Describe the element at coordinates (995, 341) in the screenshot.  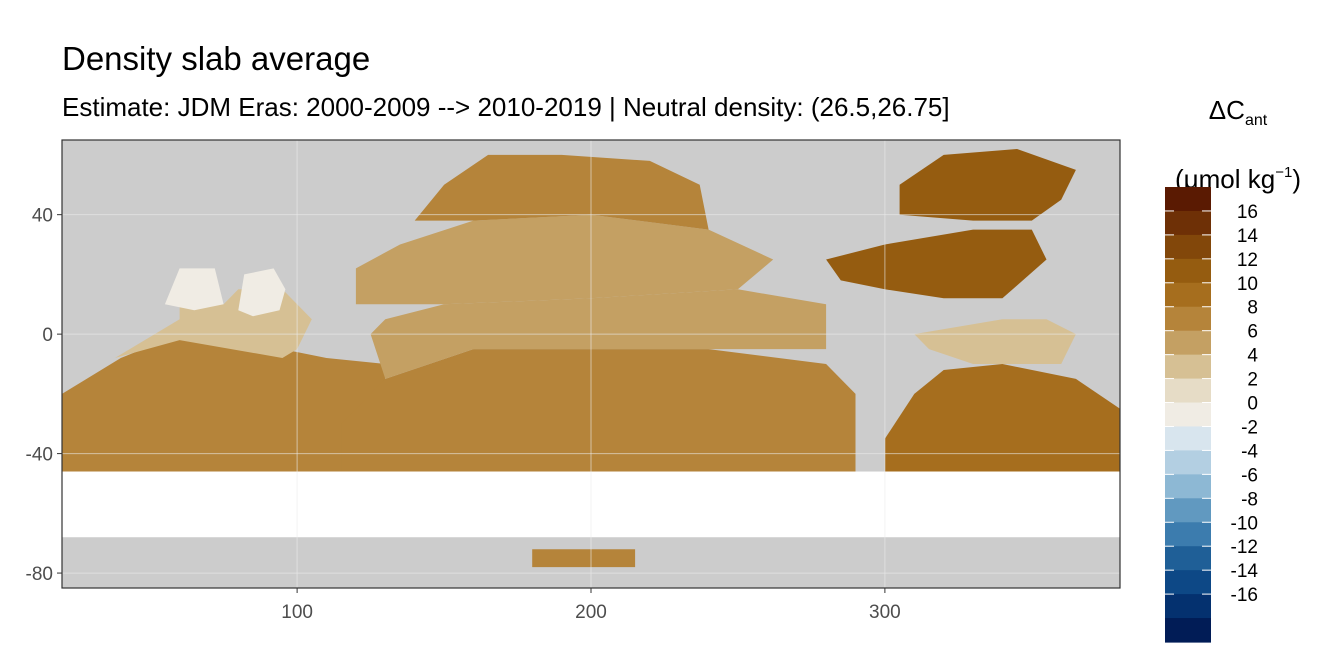
I see `region-atlantic-equatorial` at that location.